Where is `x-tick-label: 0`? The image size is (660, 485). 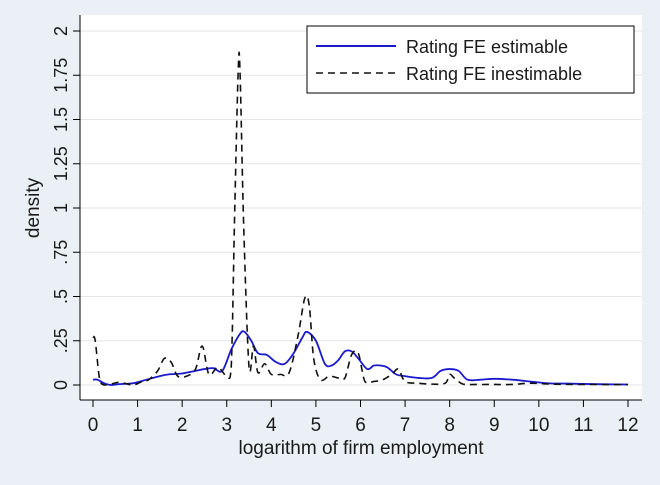 x-tick-label: 0 is located at coordinates (93, 425).